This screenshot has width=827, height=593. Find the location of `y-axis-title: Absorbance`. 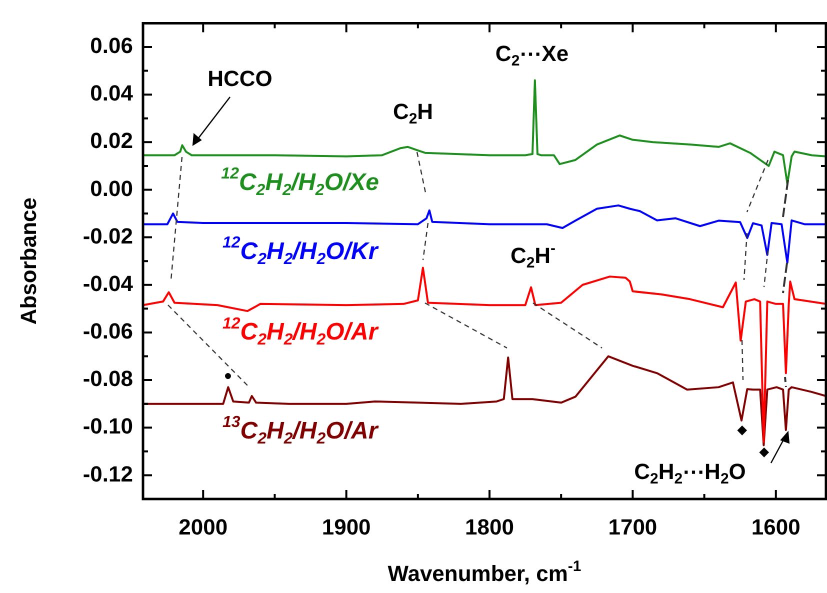

y-axis-title: Absorbance is located at coordinates (29, 261).